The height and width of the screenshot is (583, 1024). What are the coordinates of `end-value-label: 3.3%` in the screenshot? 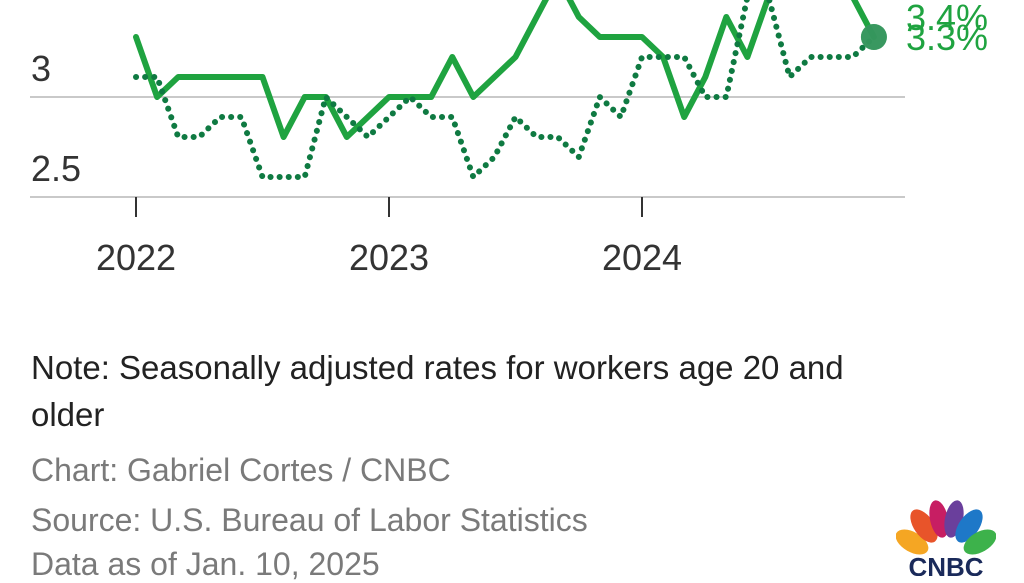 It's located at (947, 37).